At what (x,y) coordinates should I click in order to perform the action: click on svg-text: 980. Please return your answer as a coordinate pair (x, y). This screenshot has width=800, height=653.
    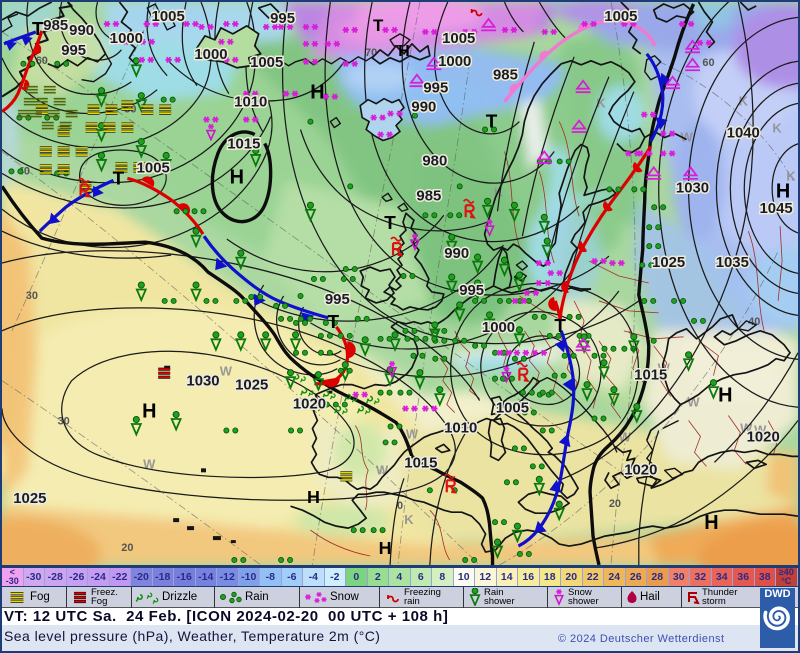
    Looking at the image, I should click on (434, 160).